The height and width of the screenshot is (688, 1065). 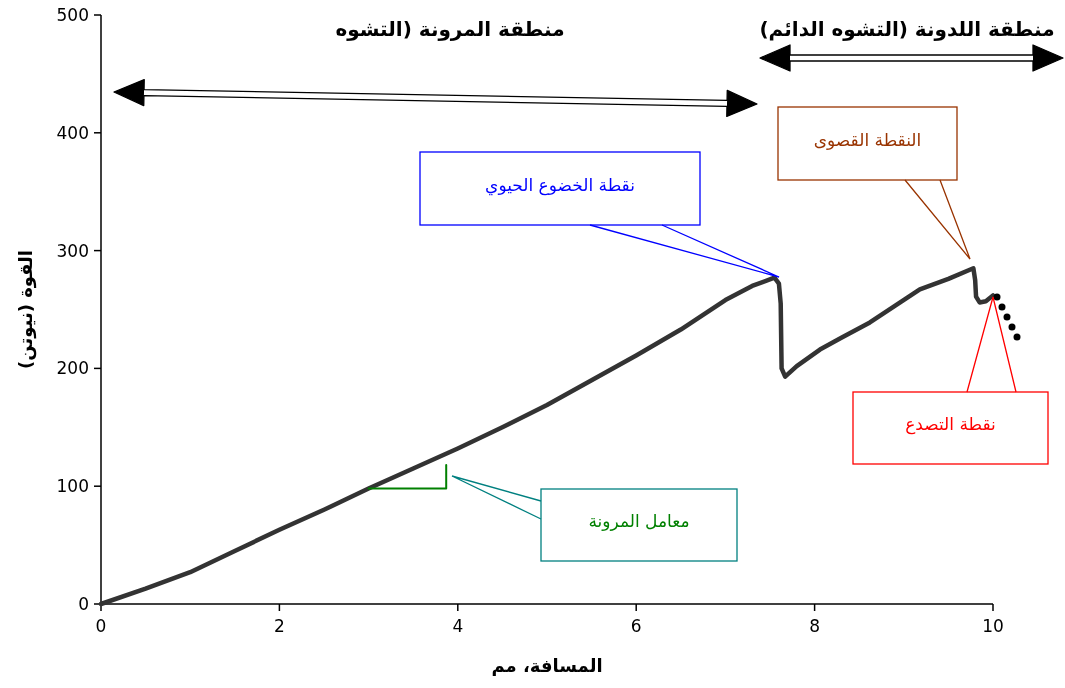 What do you see at coordinates (639, 521) in the screenshot?
I see `annotation: معامل المرونة` at bounding box center [639, 521].